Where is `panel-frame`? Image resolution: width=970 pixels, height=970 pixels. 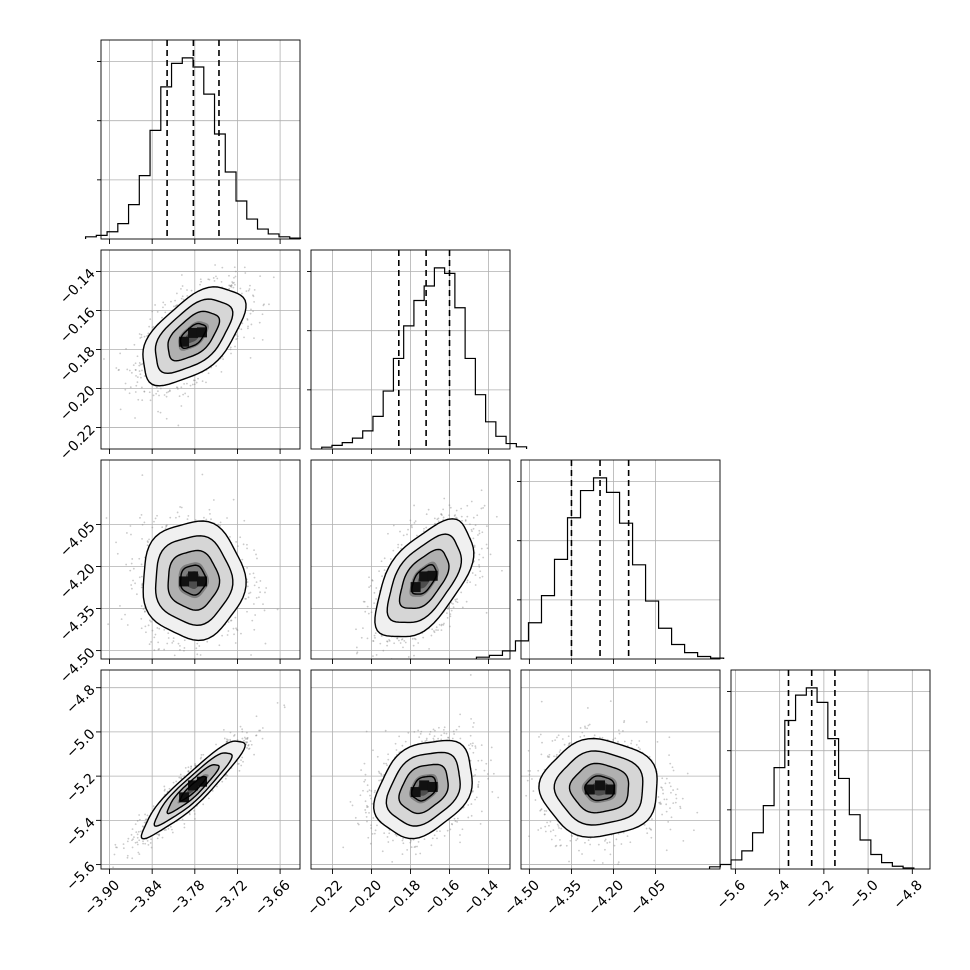 panel-frame is located at coordinates (200, 349).